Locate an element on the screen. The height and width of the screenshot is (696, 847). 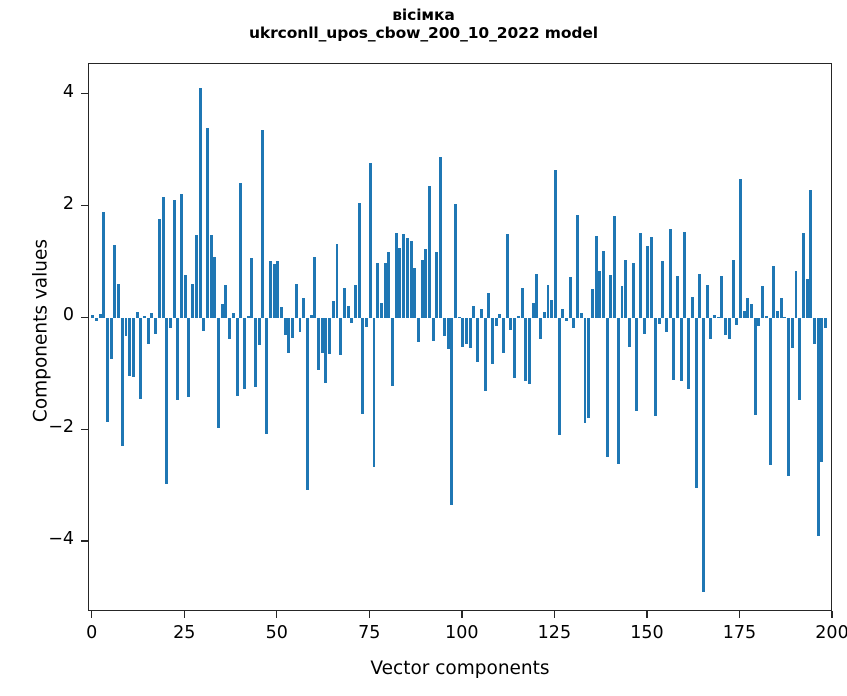
y-tick-label: −4 is located at coordinates (61, 539).